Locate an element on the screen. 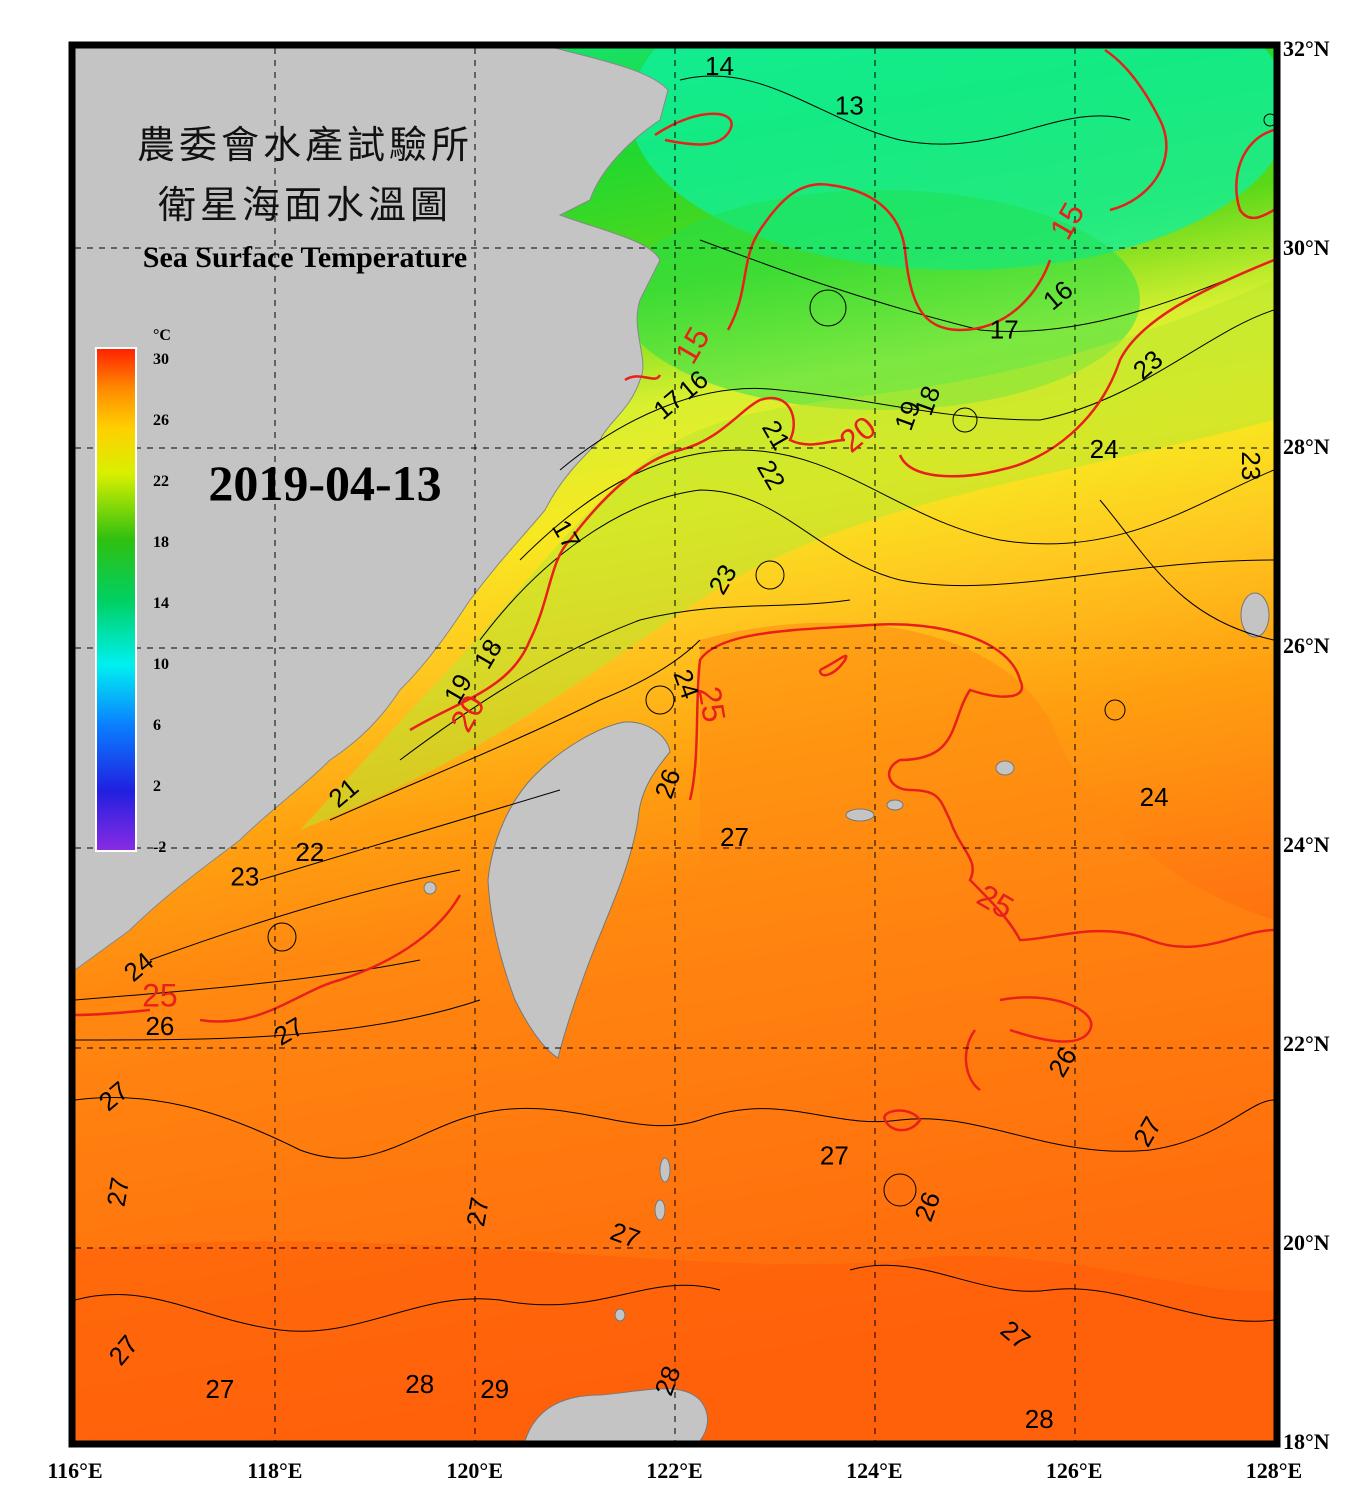 The width and height of the screenshot is (1350, 1500). title-line2: 衛星海面水溫圖 is located at coordinates (305, 205).